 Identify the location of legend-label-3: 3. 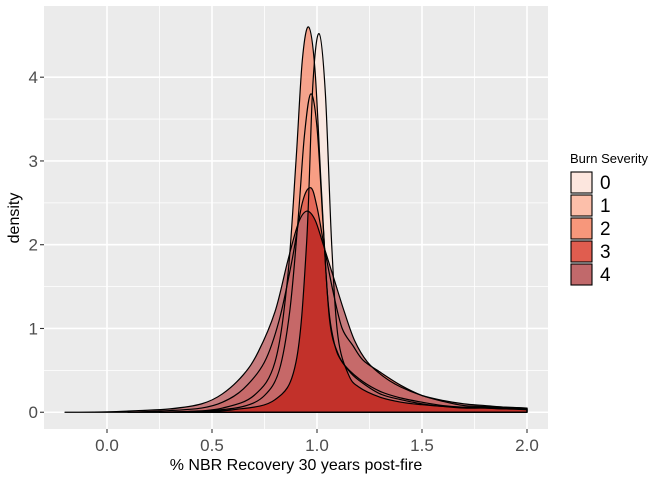
(605, 252).